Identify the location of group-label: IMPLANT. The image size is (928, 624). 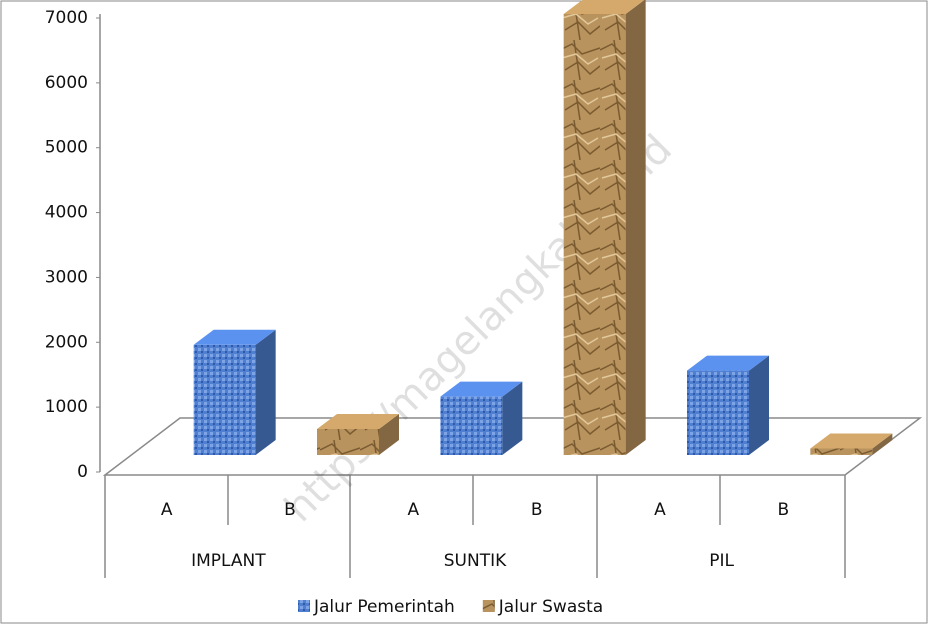
(228, 561).